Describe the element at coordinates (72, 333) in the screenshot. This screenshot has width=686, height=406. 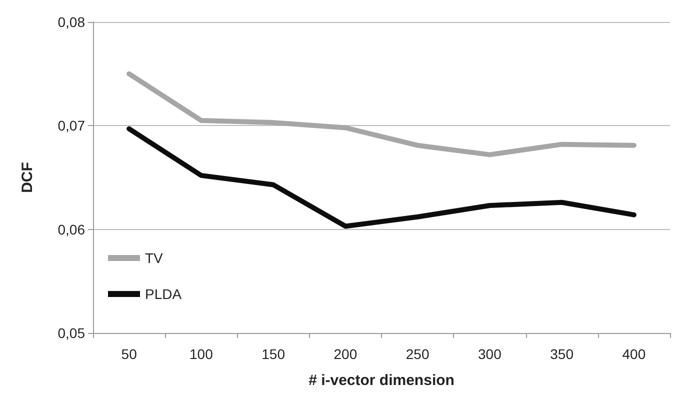
I see `y-tick-label: 0,05` at that location.